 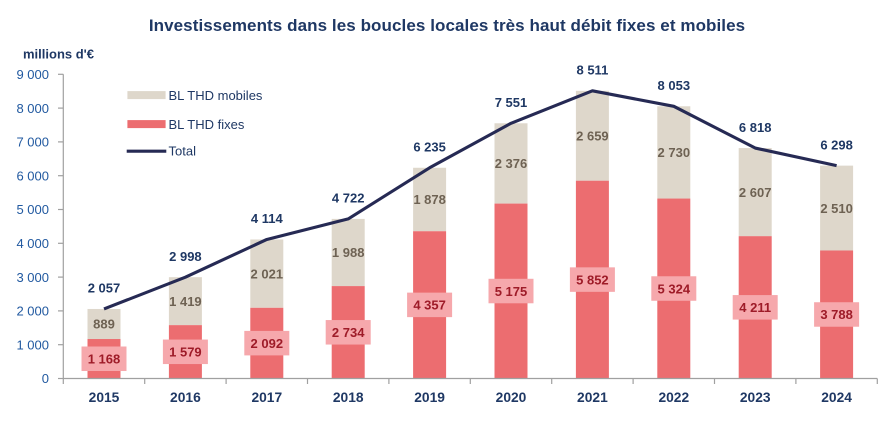 I want to click on svg-text: 2 998, so click(x=185, y=256).